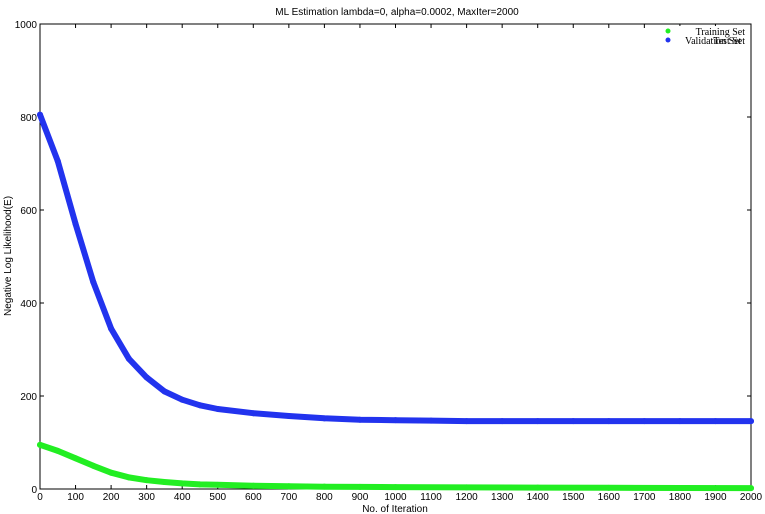  What do you see at coordinates (502, 497) in the screenshot?
I see `x-tick-label: 1300` at bounding box center [502, 497].